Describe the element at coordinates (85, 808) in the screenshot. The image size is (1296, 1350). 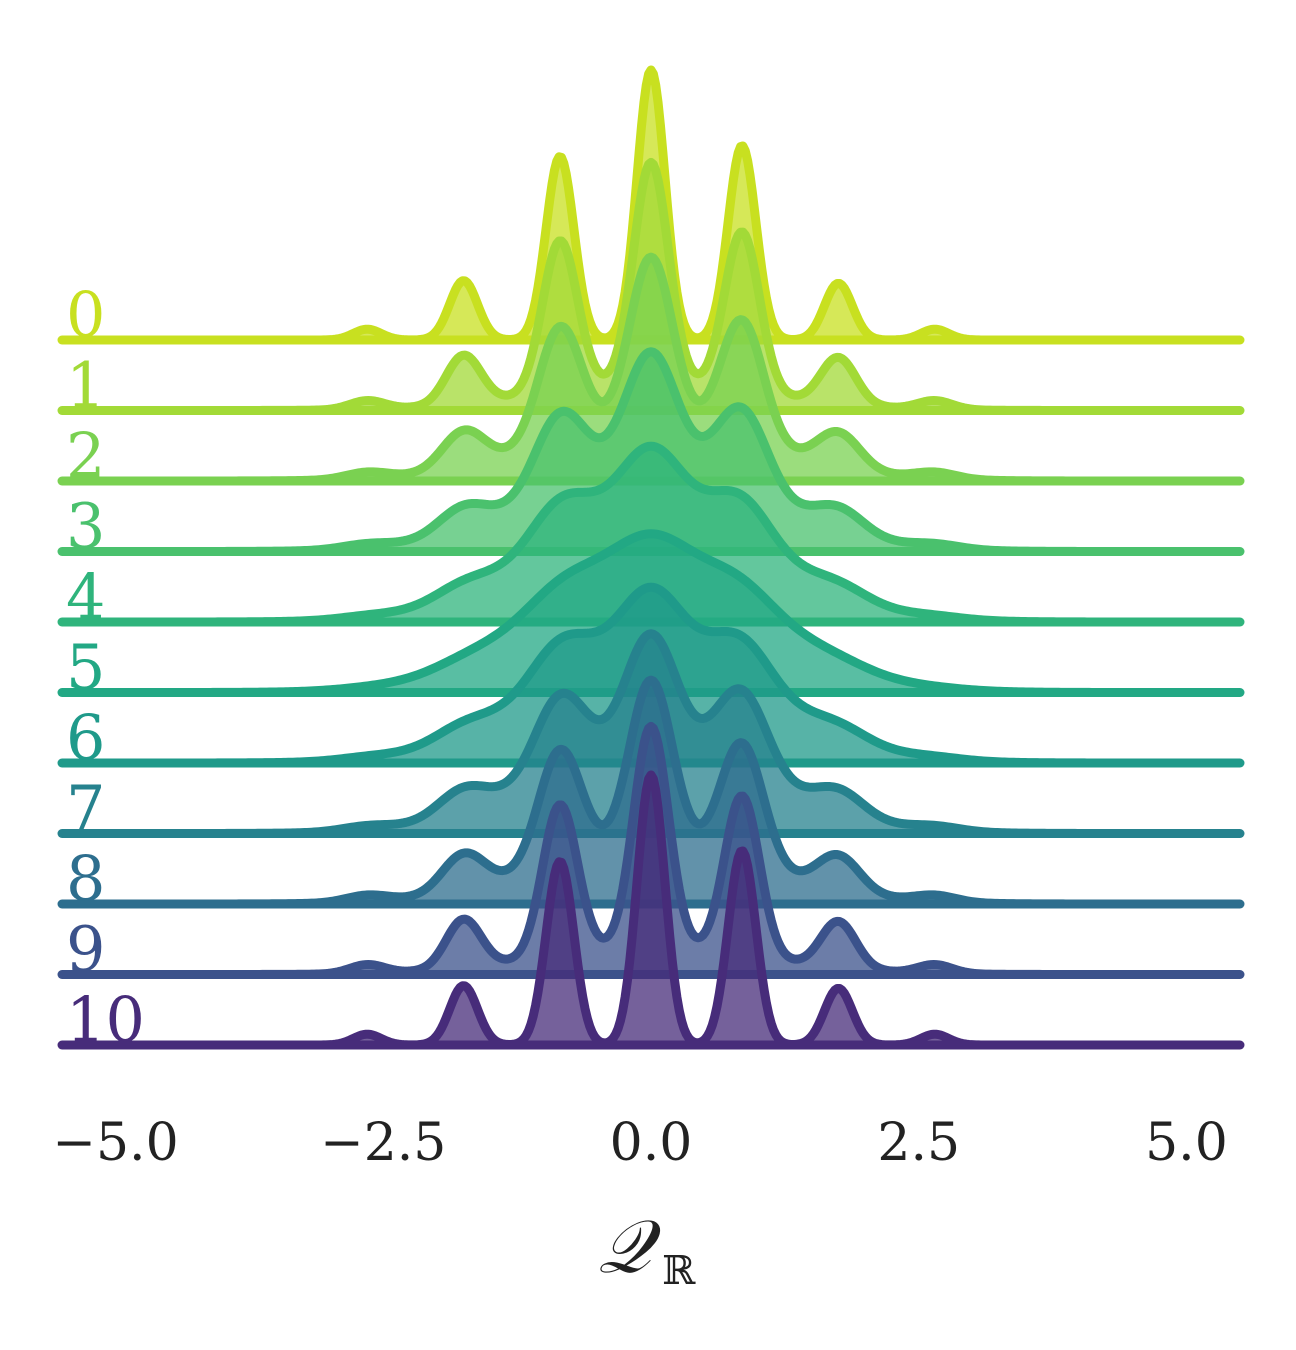
I see `row-label-7: 7` at that location.